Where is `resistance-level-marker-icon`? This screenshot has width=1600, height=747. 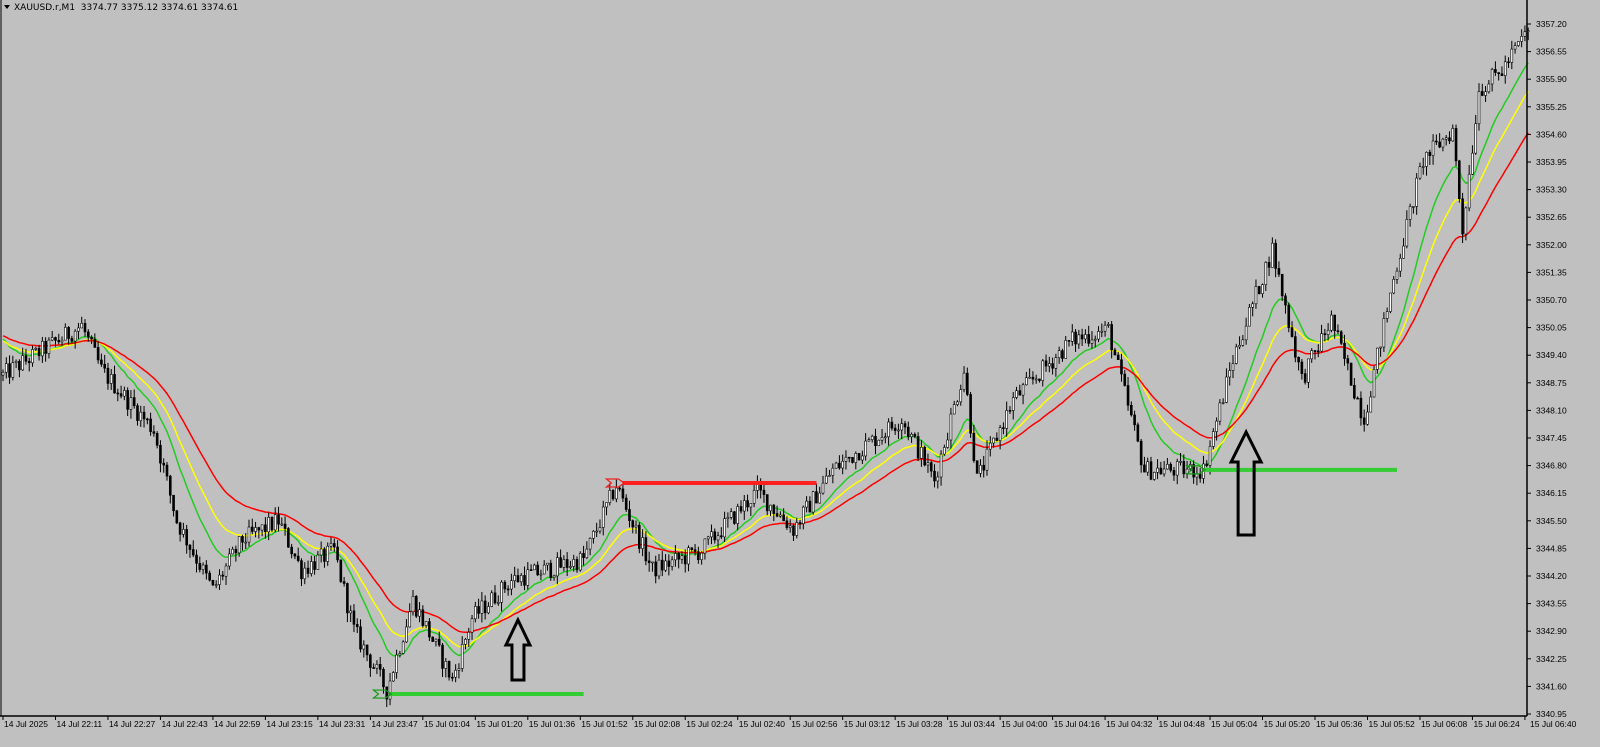
resistance-level-marker-icon is located at coordinates (615, 483).